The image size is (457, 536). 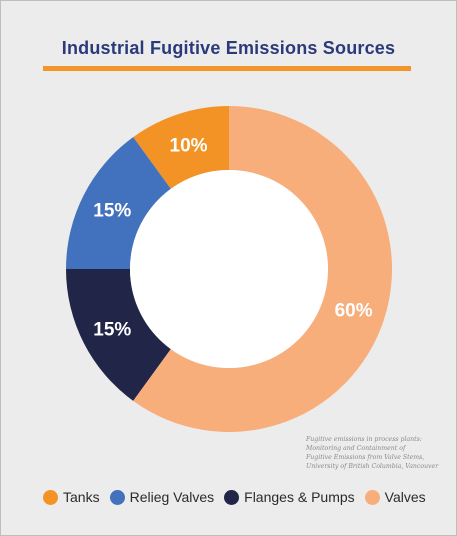 What do you see at coordinates (354, 310) in the screenshot?
I see `label-valves: 60%` at bounding box center [354, 310].